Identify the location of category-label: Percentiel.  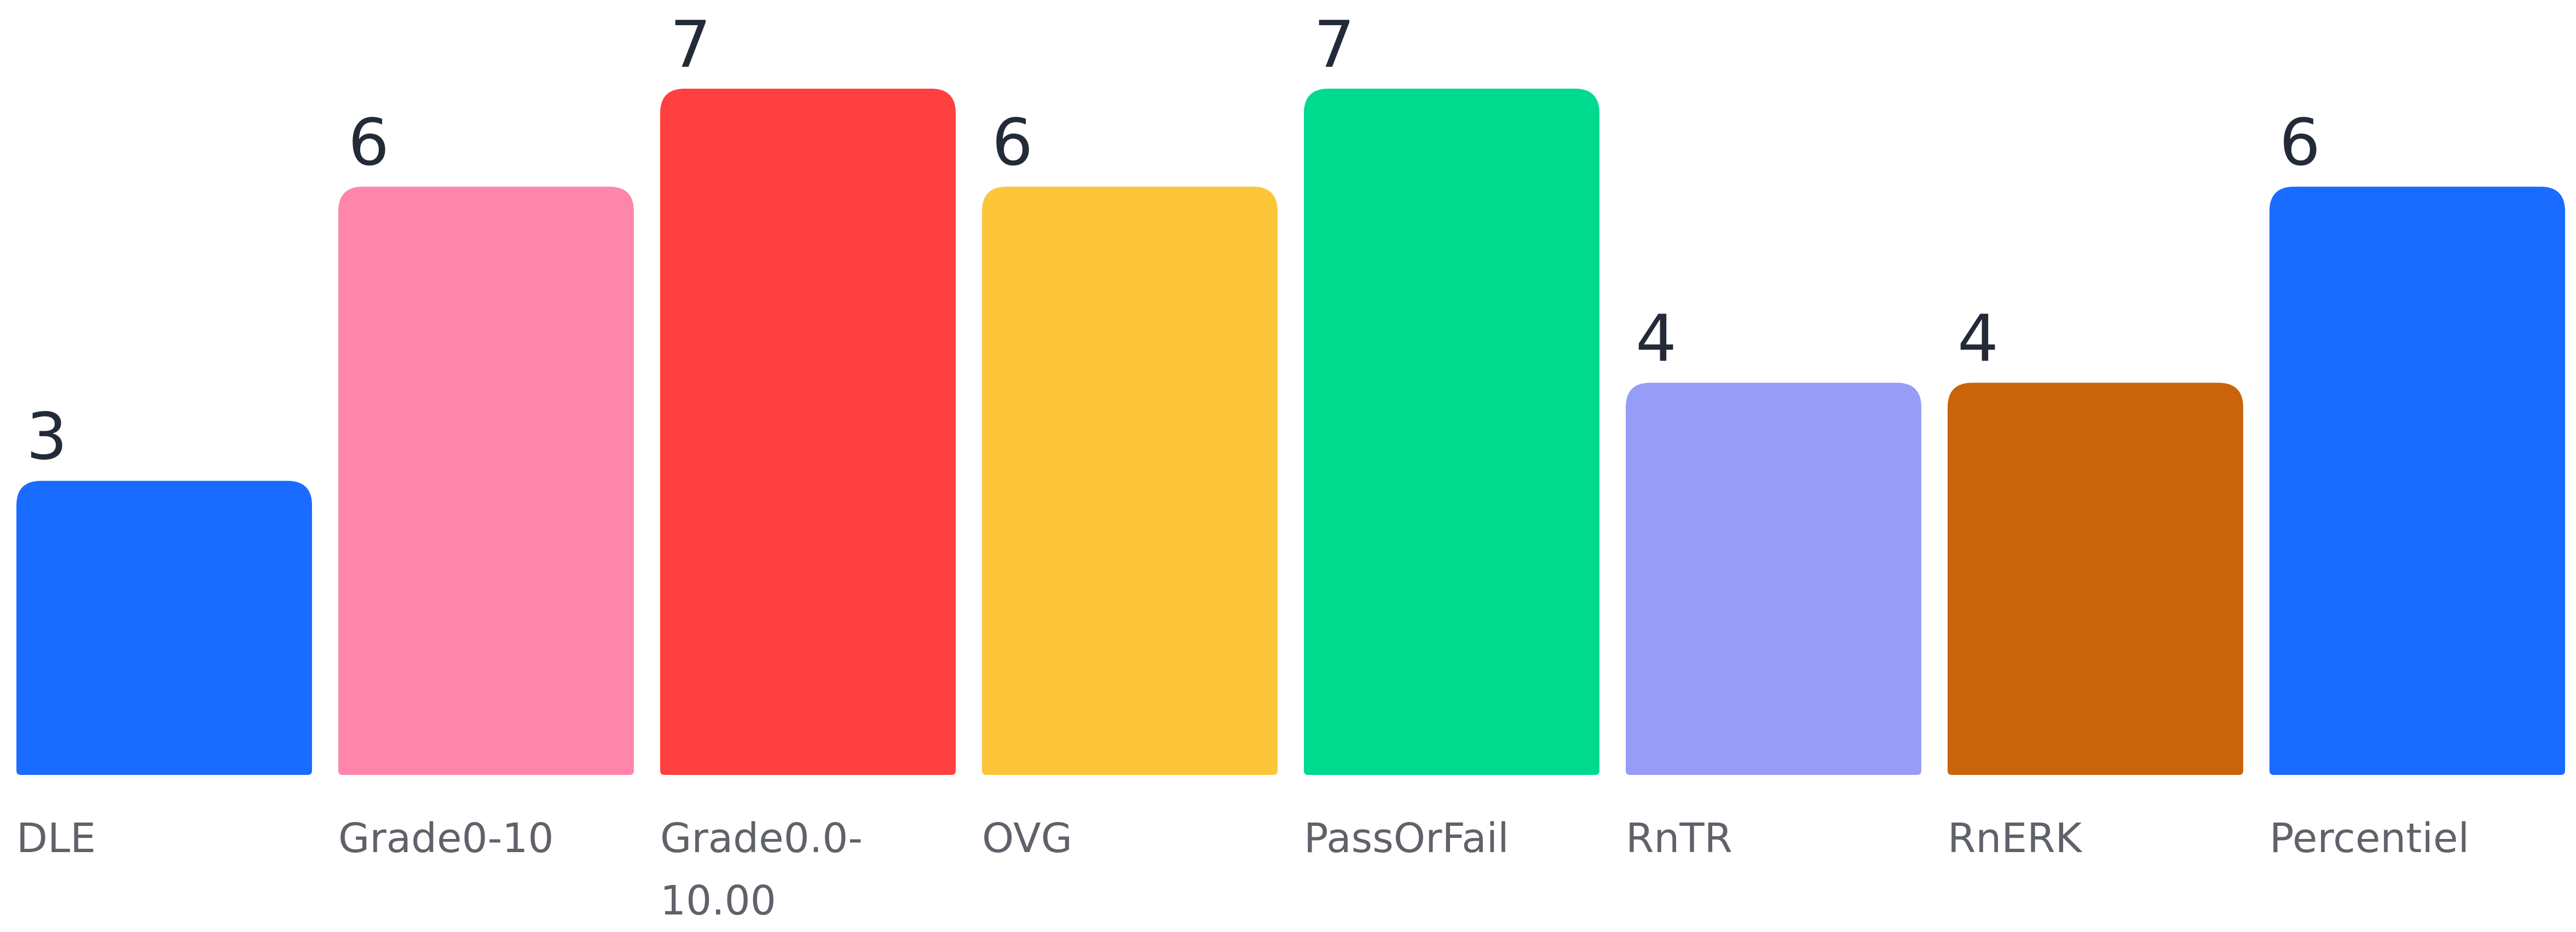
(2370, 838).